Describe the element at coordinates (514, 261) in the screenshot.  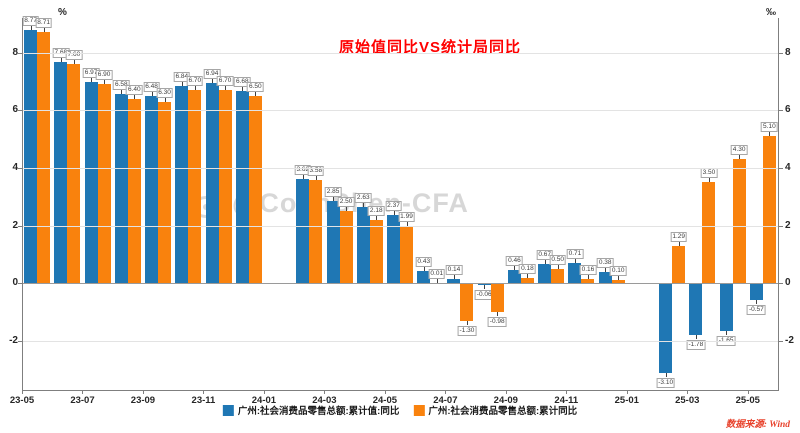
I see `data-label: 0.46` at that location.